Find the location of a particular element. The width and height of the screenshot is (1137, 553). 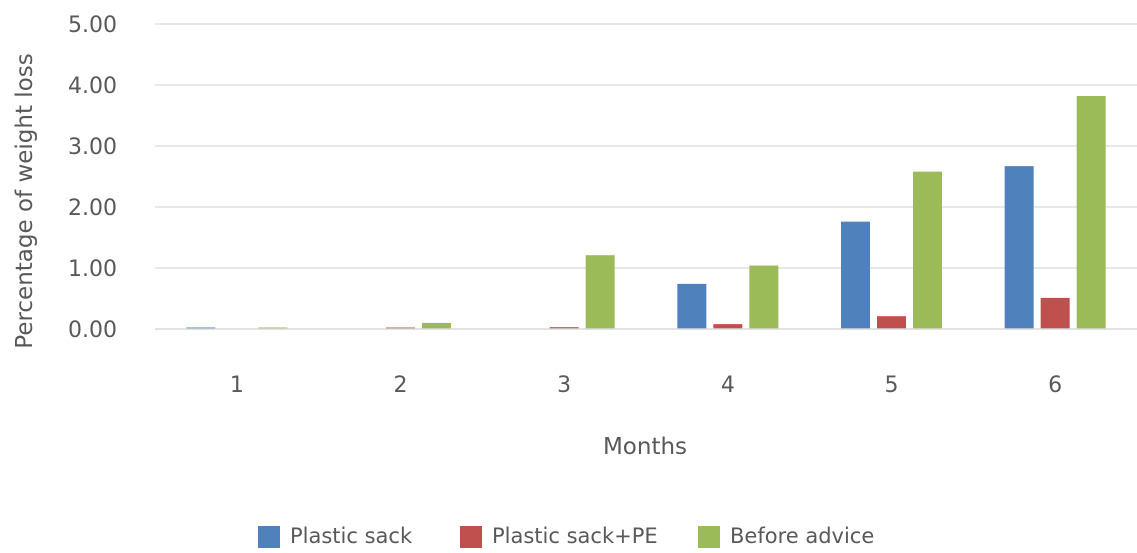

x-axis-title: Months is located at coordinates (645, 447).